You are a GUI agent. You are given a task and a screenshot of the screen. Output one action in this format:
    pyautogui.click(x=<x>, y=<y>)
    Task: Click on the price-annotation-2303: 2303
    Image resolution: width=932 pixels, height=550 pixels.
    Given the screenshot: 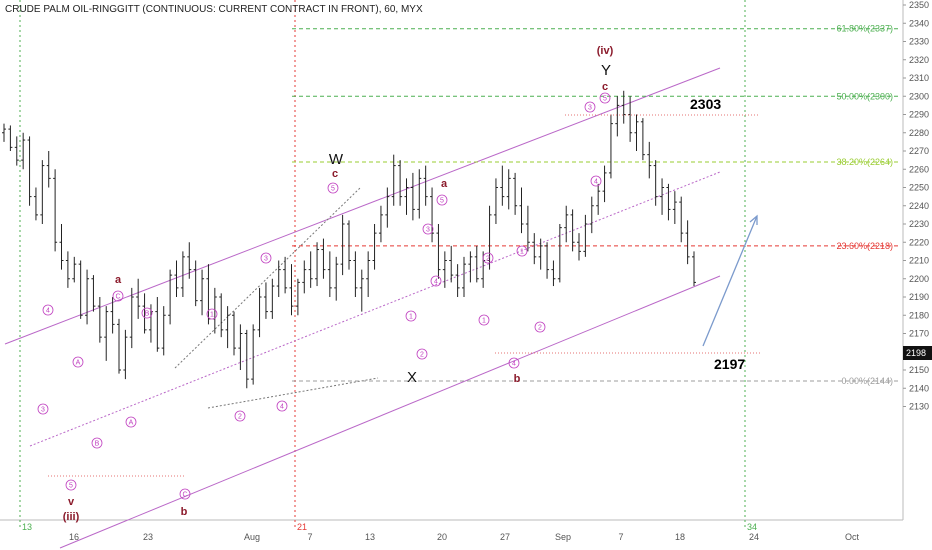 What is the action you would take?
    pyautogui.click(x=705, y=104)
    